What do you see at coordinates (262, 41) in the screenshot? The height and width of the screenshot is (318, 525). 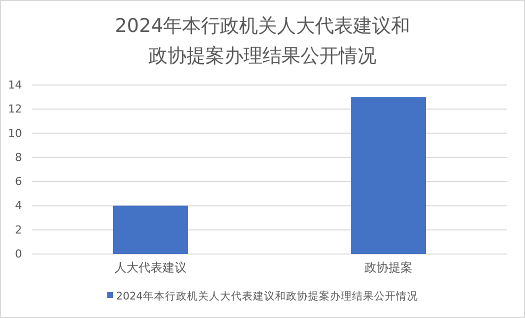 I see `chart-title: 2024年本行政机关人大代表建议和政协提案办理结果公开情况` at bounding box center [262, 41].